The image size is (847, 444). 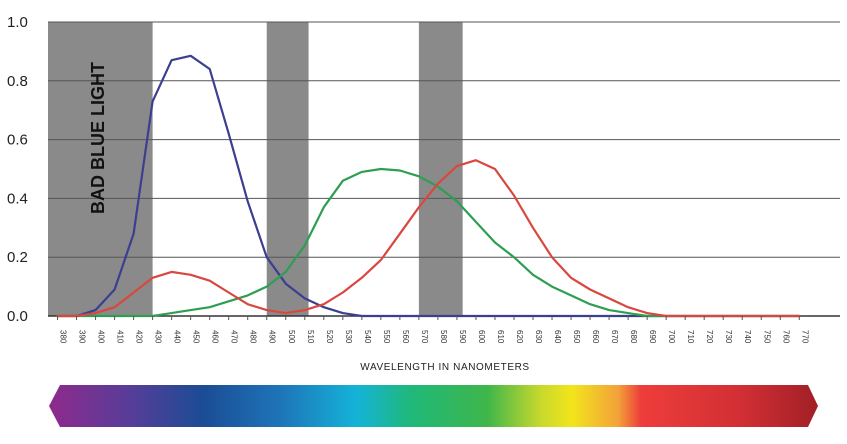 What do you see at coordinates (158, 337) in the screenshot?
I see `x-tick-label: 430` at bounding box center [158, 337].